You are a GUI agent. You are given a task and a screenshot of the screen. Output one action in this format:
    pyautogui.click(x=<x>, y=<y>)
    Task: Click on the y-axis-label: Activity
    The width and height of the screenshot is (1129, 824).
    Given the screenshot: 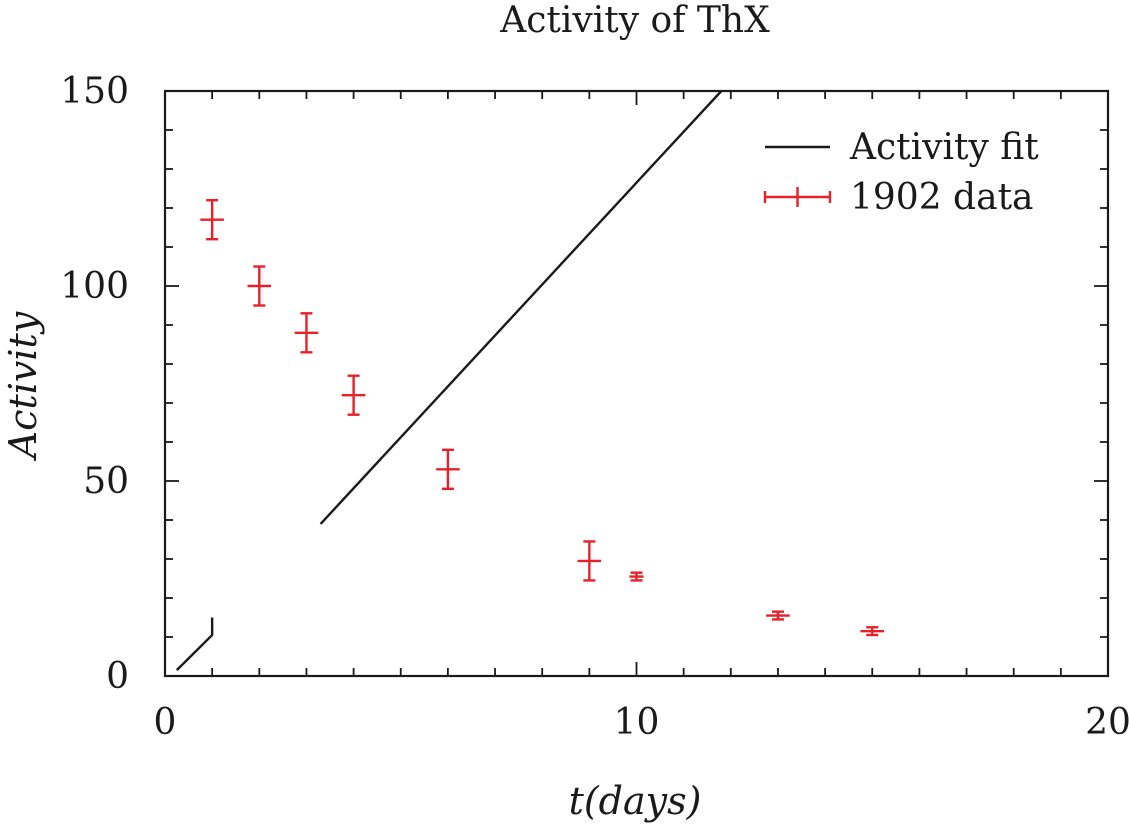 What is the action you would take?
    pyautogui.click(x=23, y=386)
    